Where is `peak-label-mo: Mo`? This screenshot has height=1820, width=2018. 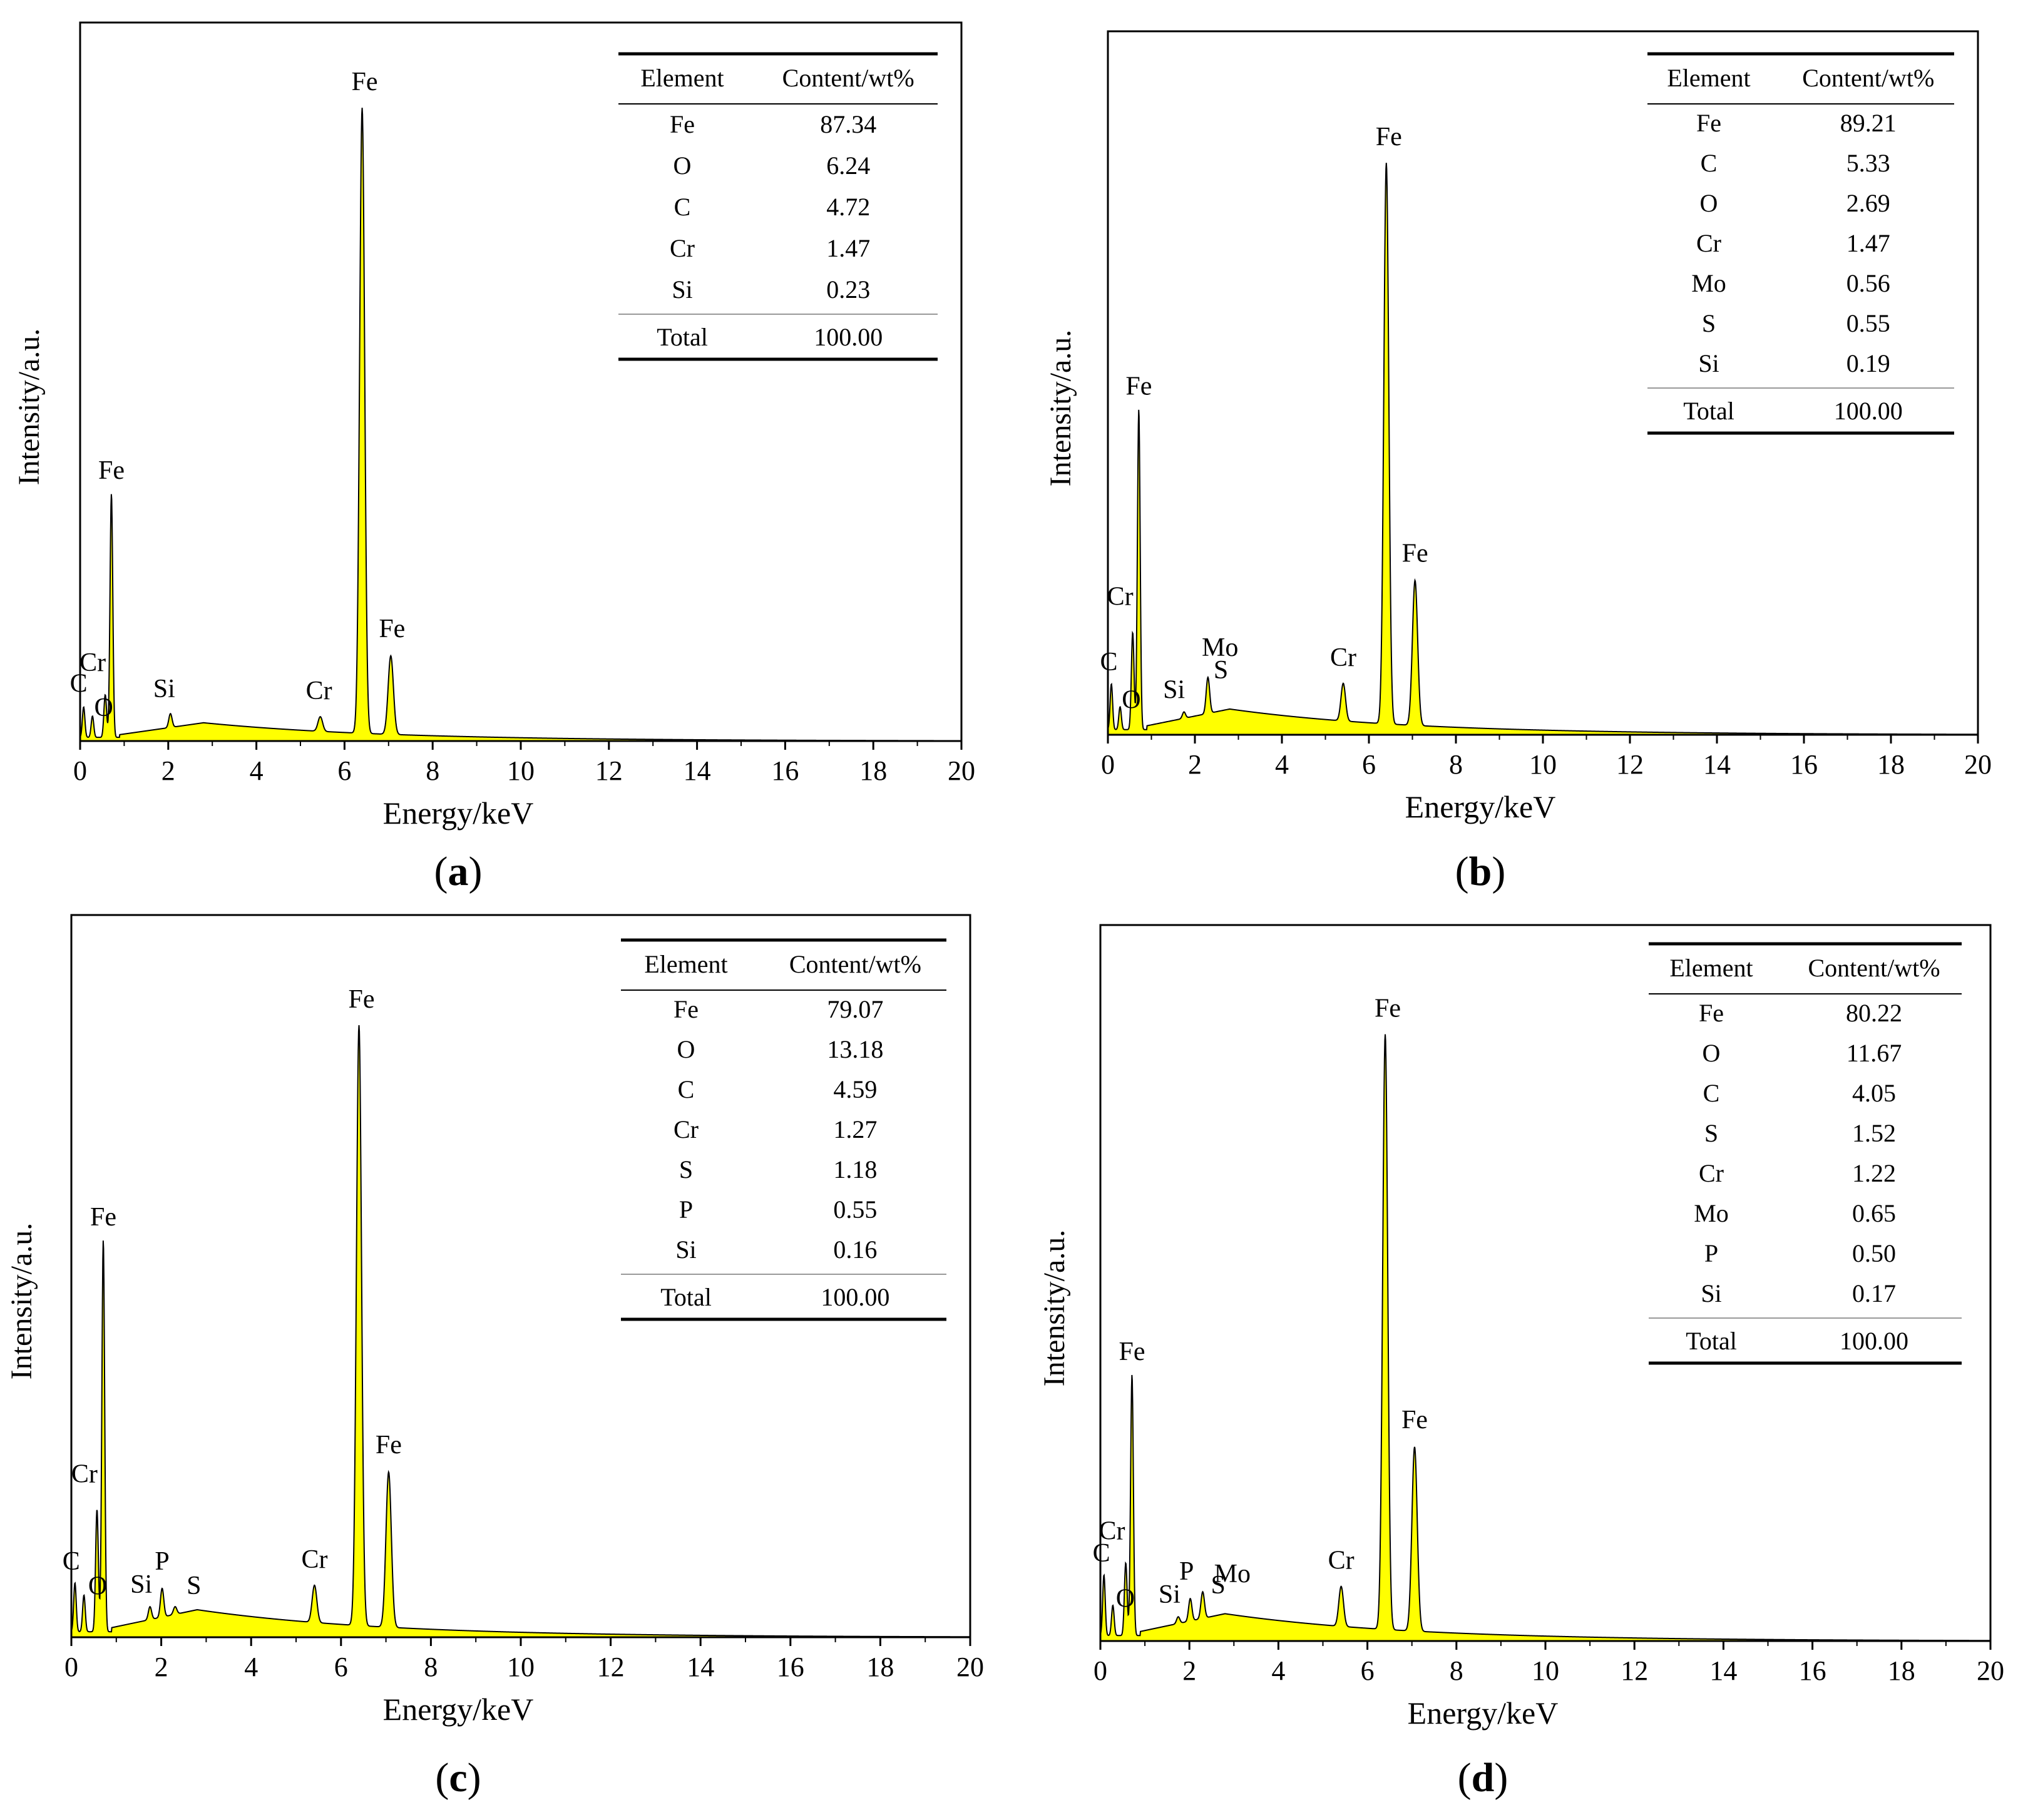
peak-label-mo: Mo is located at coordinates (1220, 647).